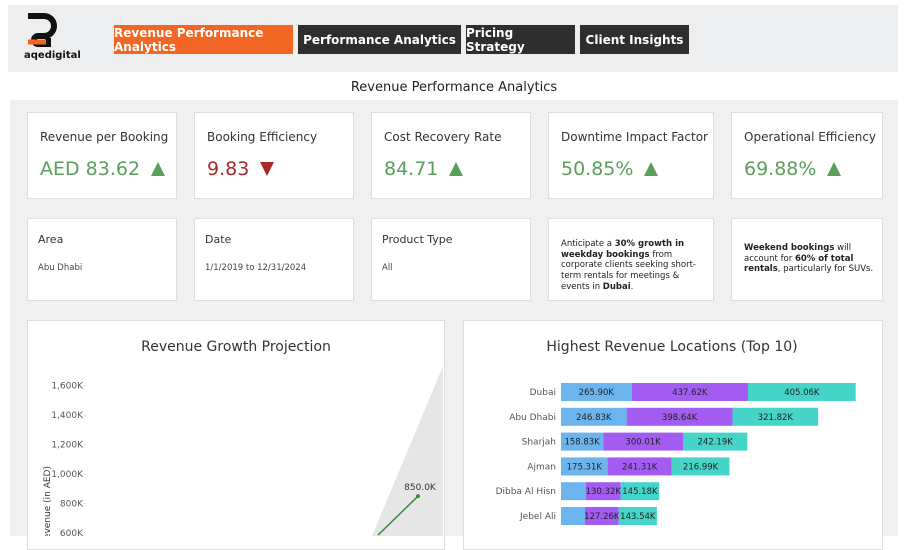 The width and height of the screenshot is (910, 550). Describe the element at coordinates (67, 446) in the screenshot. I see `y-tick-label: 1,200K` at that location.